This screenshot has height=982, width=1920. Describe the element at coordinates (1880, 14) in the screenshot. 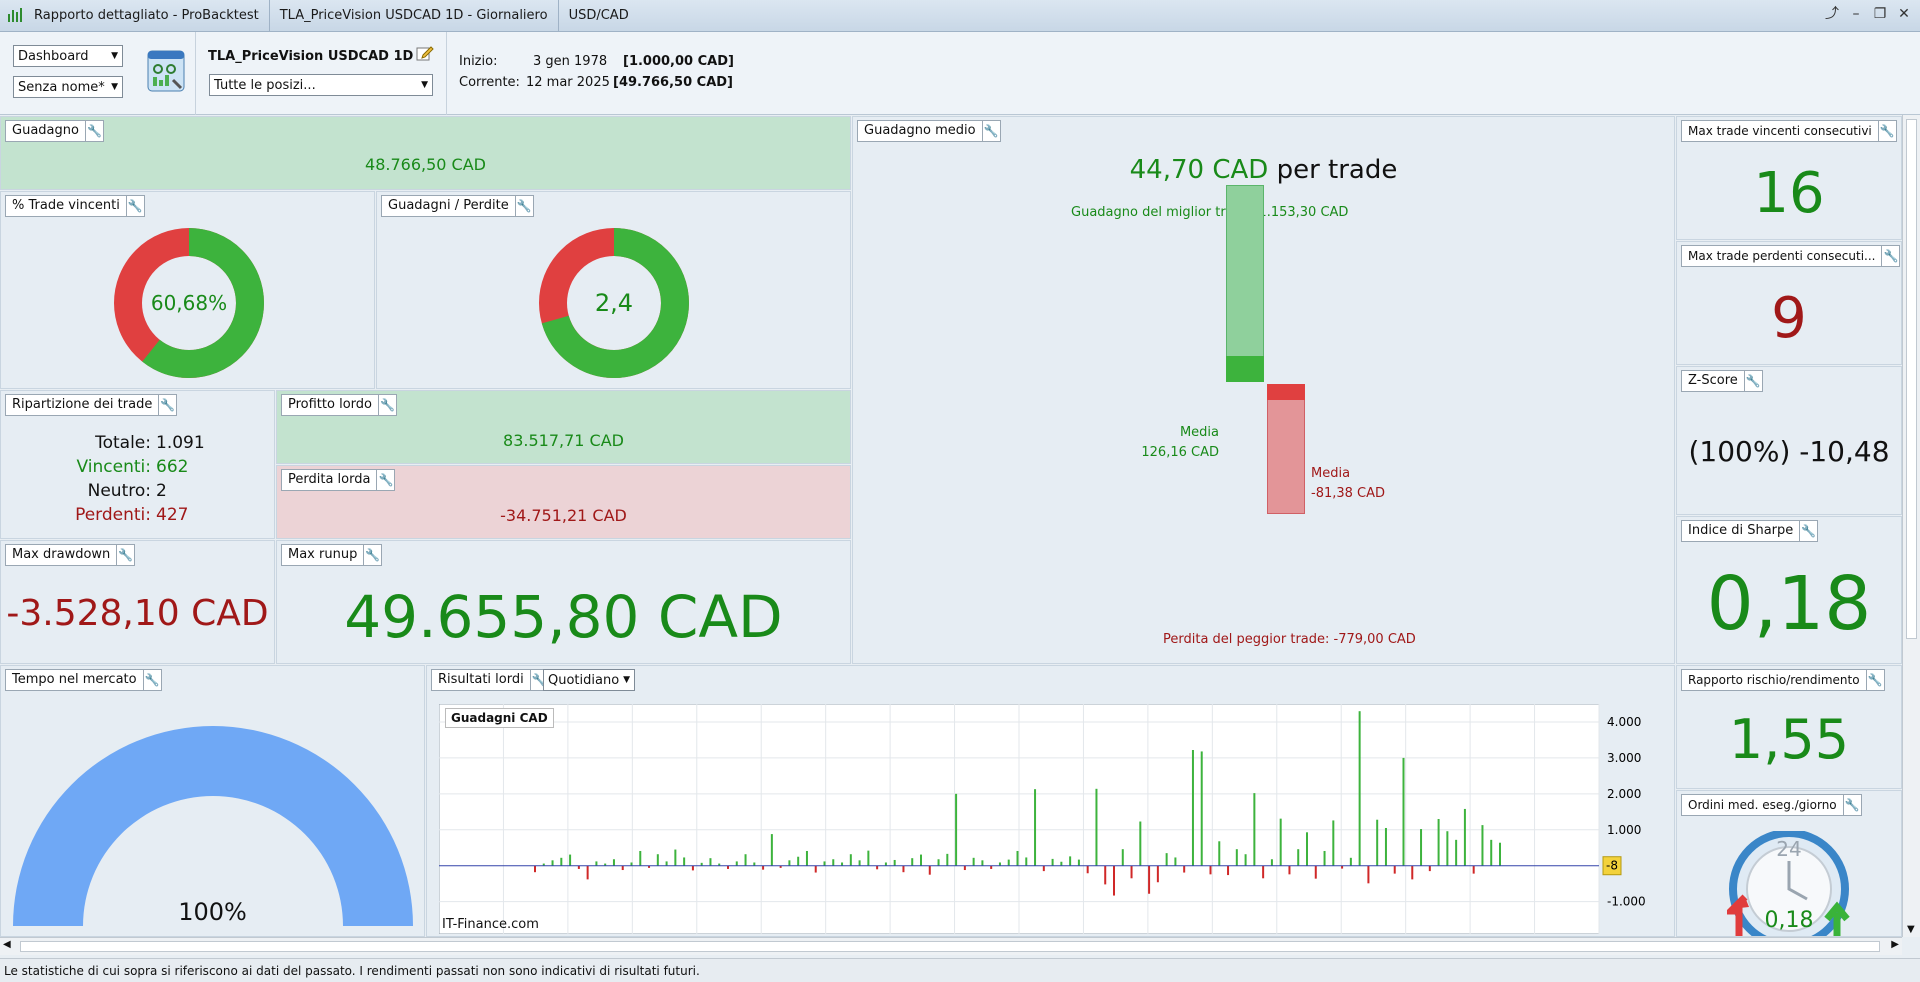

I see `restore-icon: ❐` at that location.